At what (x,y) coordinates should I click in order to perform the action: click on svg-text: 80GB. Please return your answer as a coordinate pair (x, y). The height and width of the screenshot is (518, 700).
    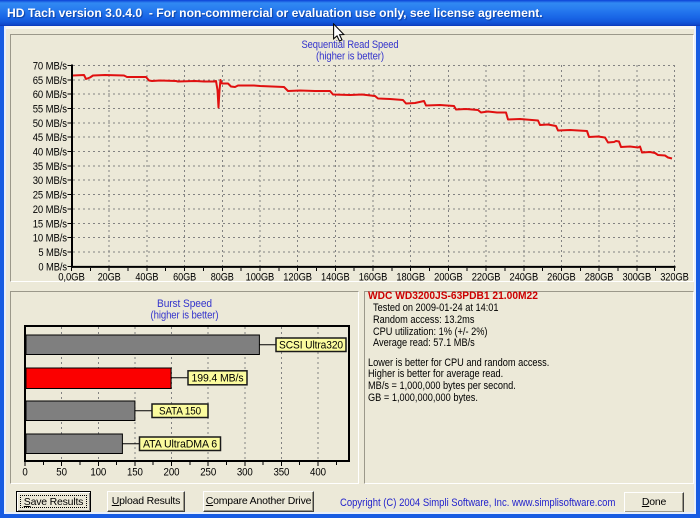
    Looking at the image, I should click on (222, 278).